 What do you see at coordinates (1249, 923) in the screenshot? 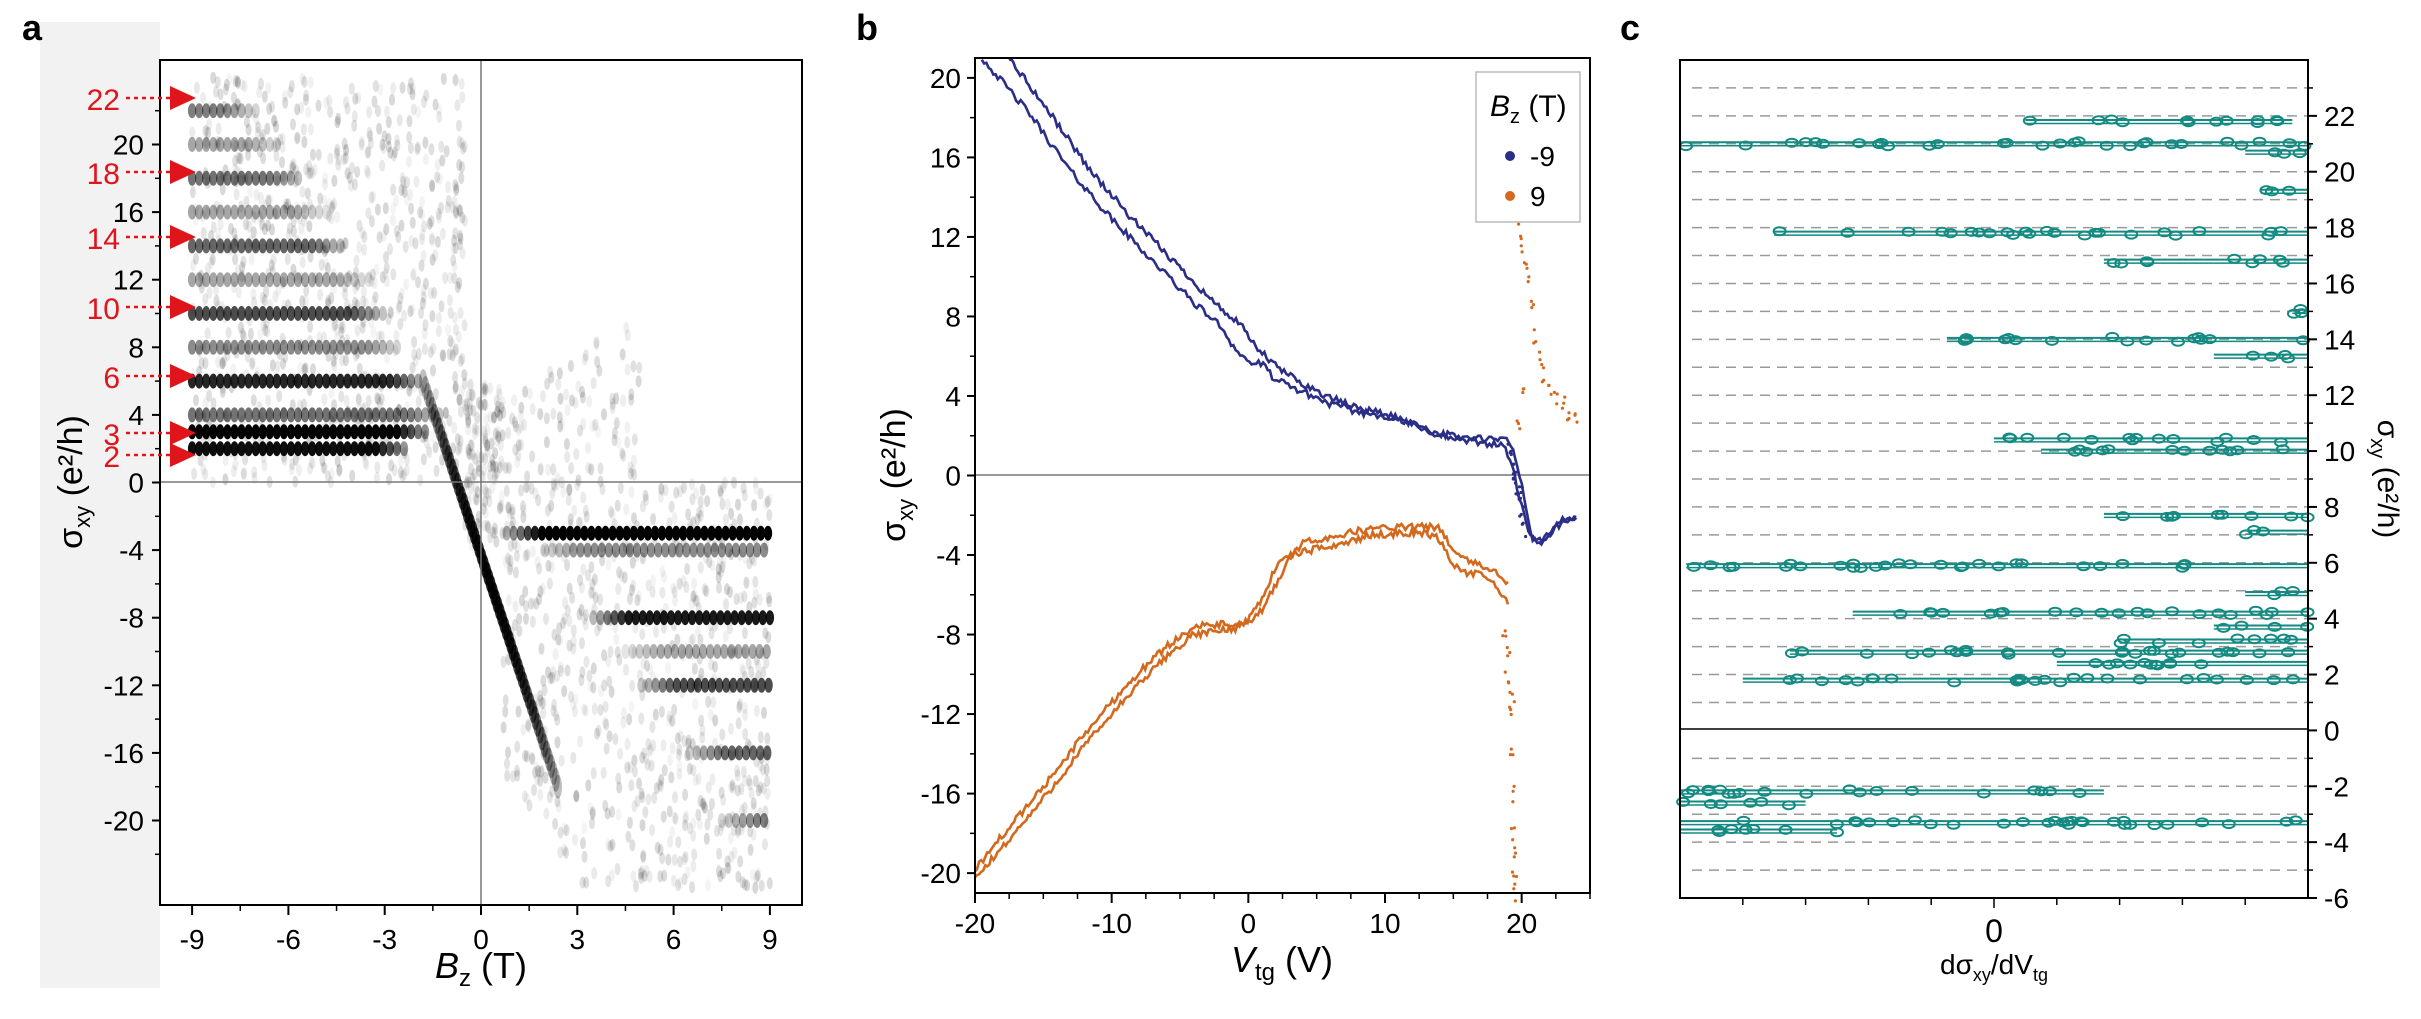
I see `x-tick-label: 0` at bounding box center [1249, 923].